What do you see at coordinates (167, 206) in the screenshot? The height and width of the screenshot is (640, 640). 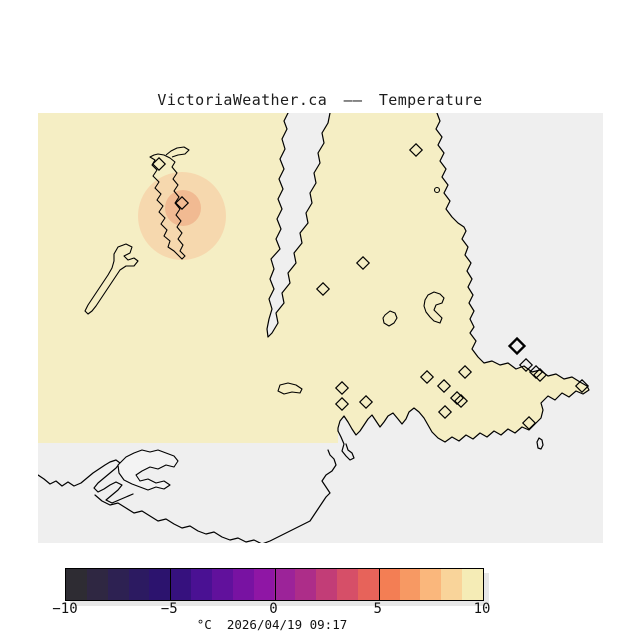 I see `tod-inlet-coastline` at bounding box center [167, 206].